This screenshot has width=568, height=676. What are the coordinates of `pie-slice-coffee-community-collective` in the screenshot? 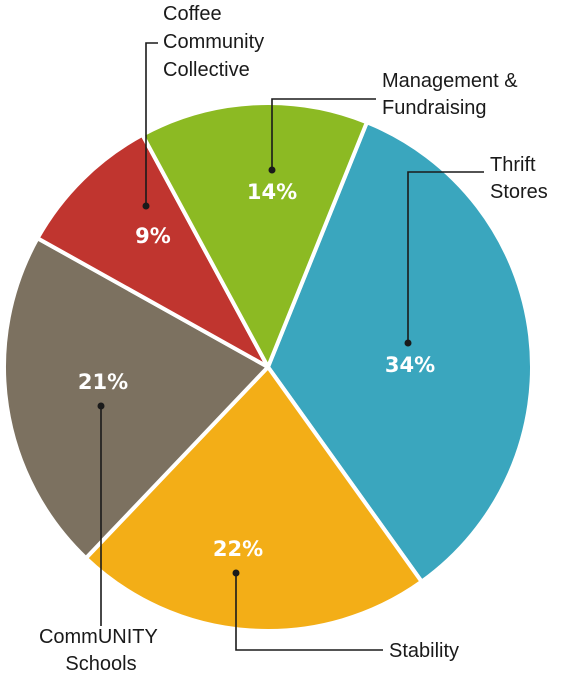 It's located at (152, 250).